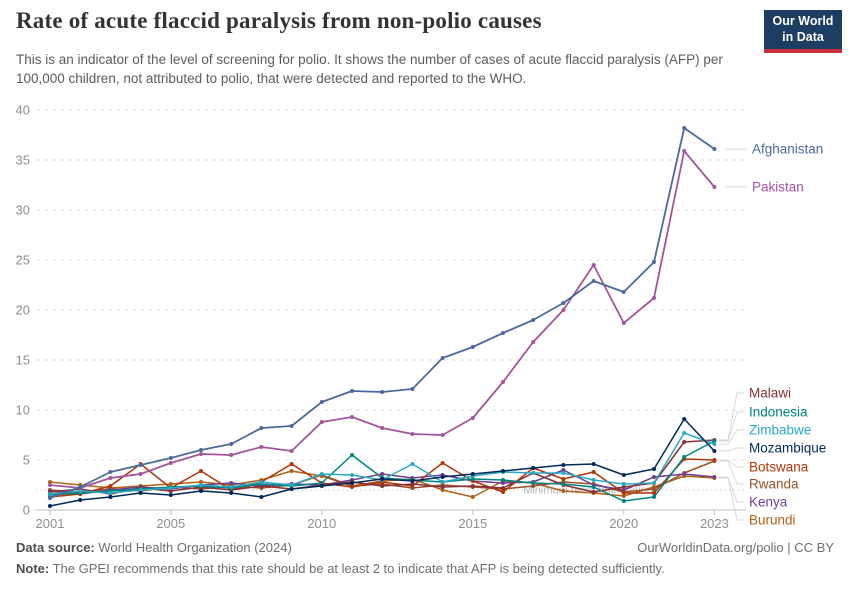  I want to click on note-label: Note:, so click(33, 568).